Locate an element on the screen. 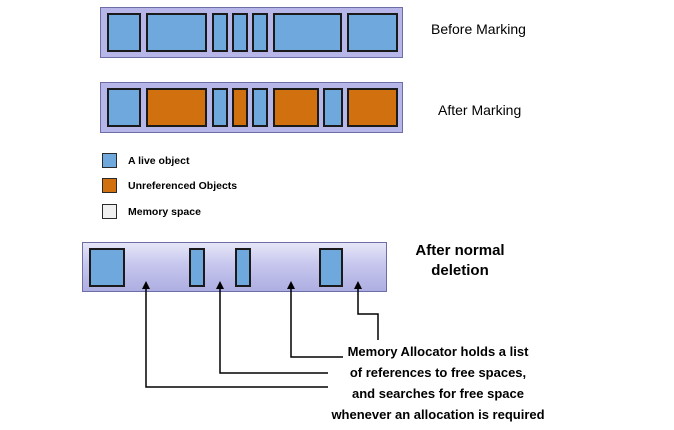  heap-before-marking is located at coordinates (251, 32).